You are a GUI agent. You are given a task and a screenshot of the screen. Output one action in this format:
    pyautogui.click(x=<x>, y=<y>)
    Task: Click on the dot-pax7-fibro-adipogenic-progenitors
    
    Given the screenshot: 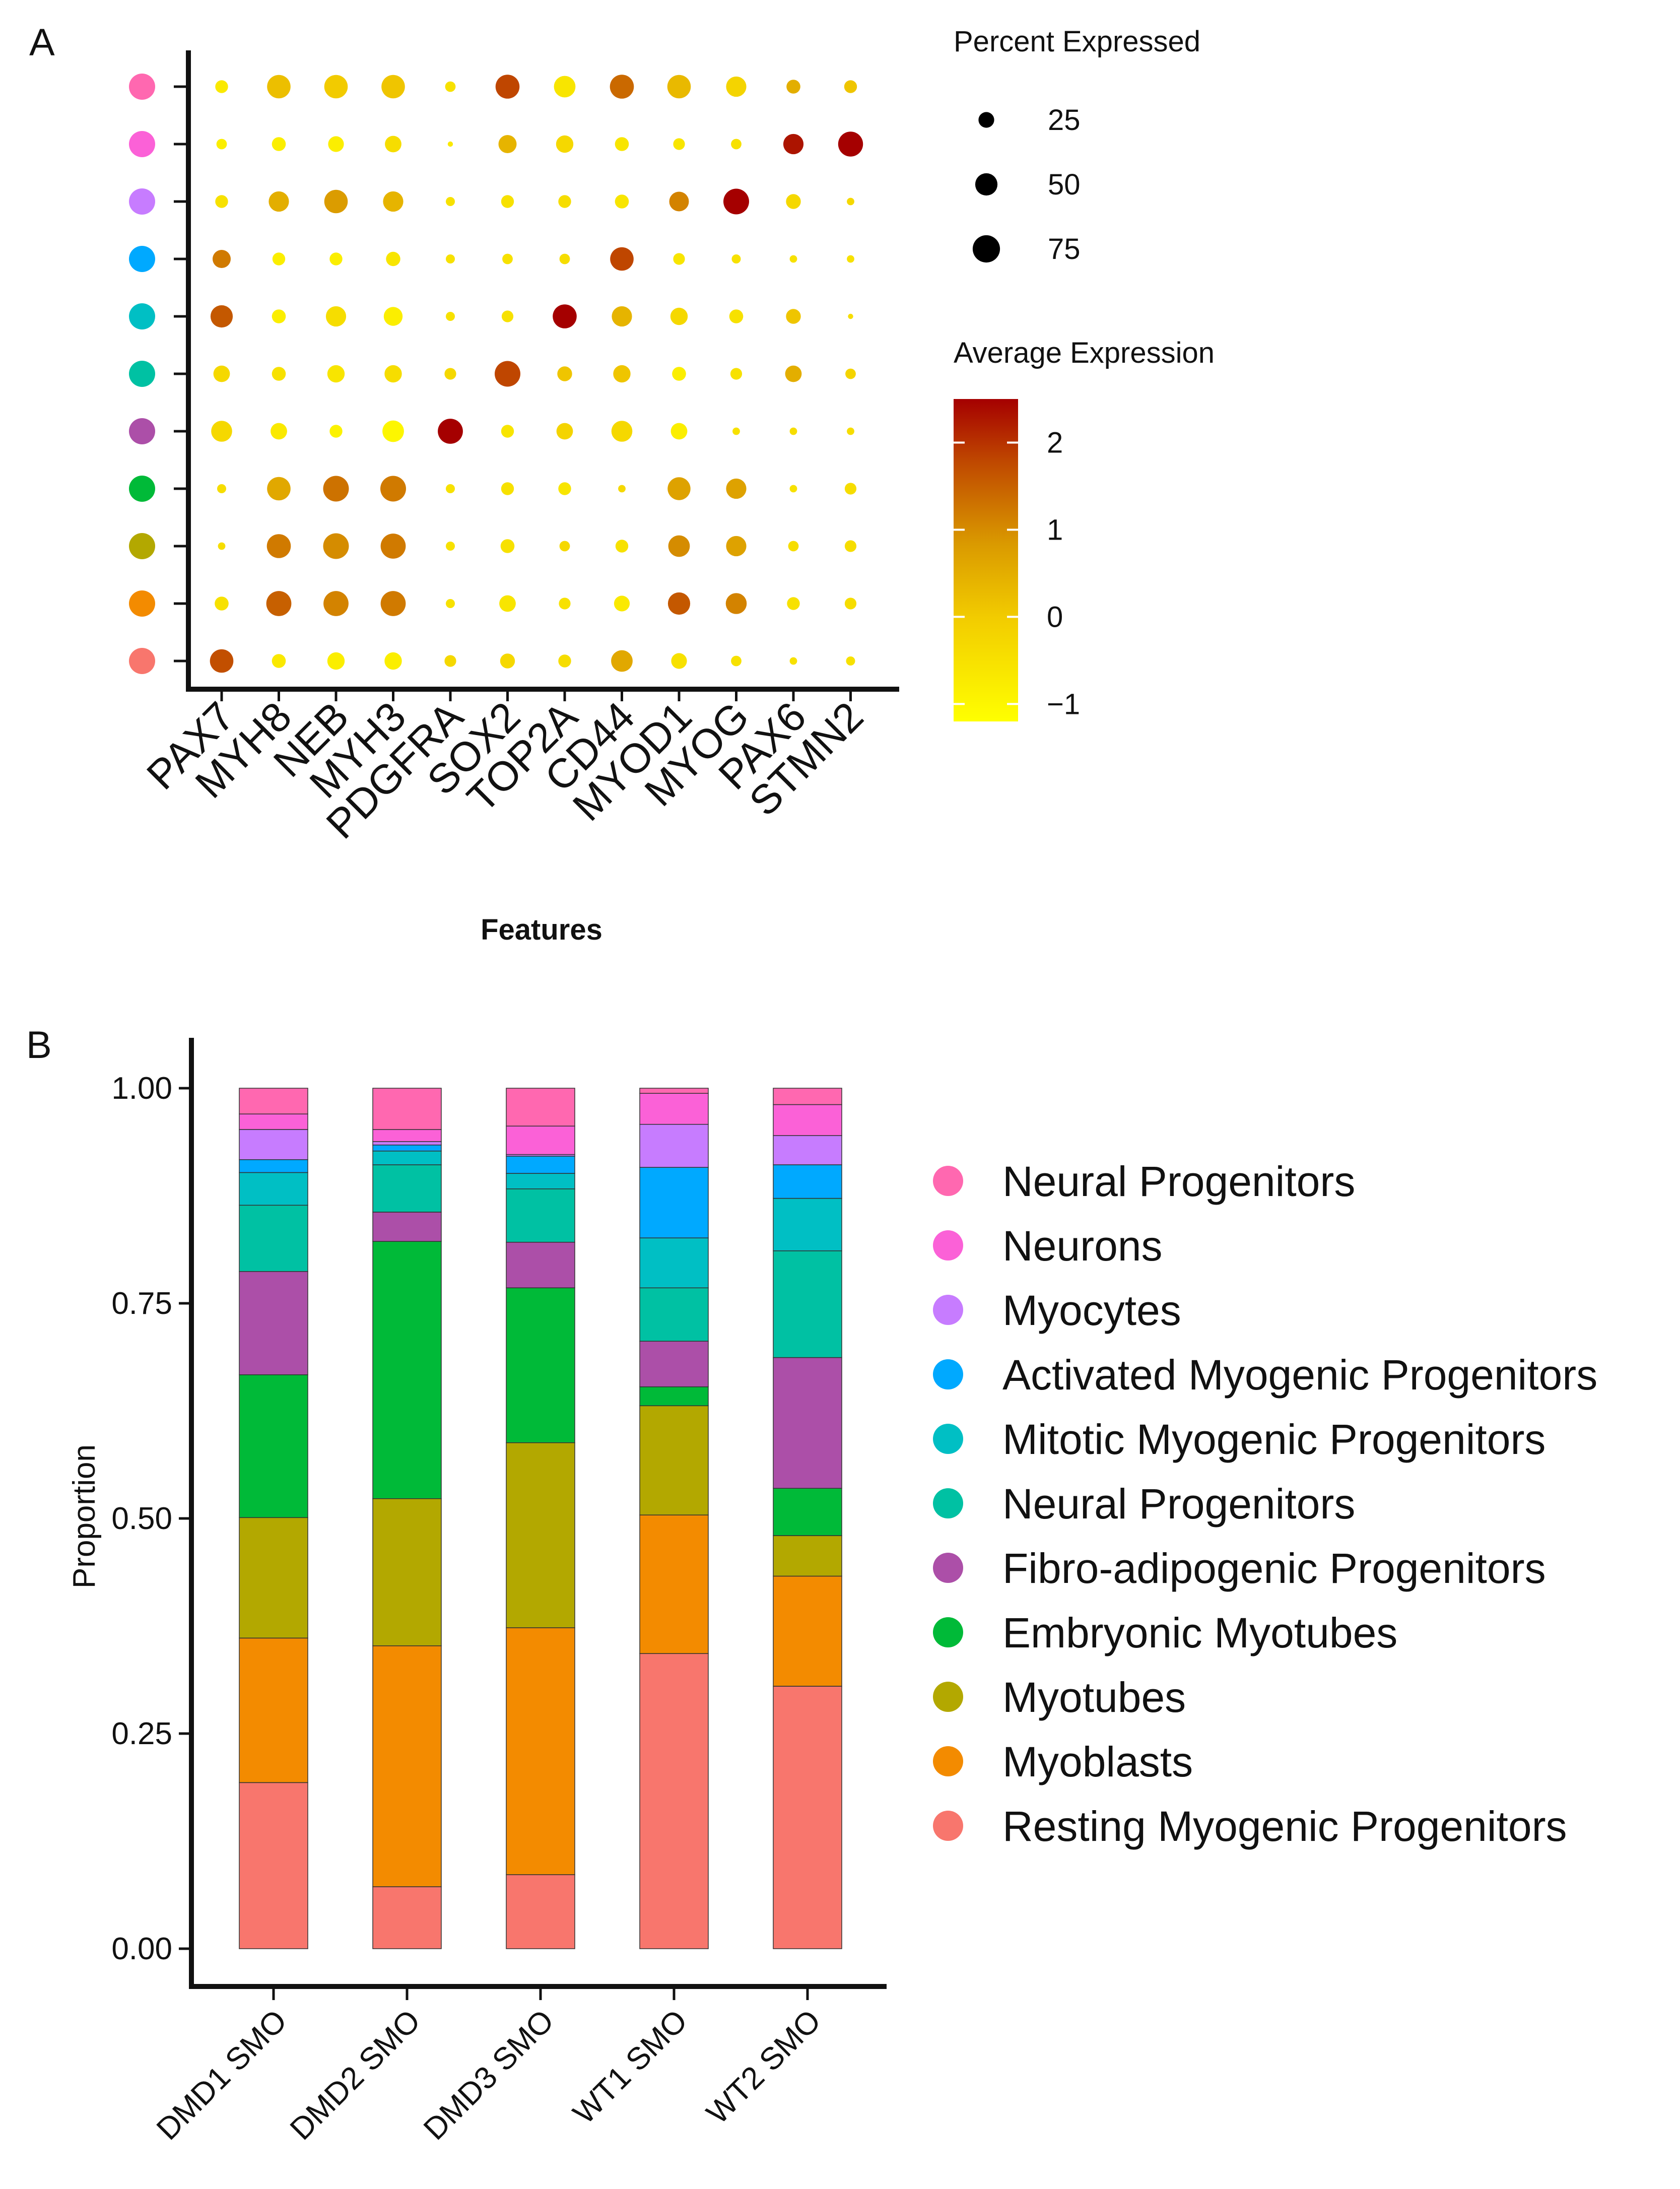 What is the action you would take?
    pyautogui.click(x=221, y=432)
    